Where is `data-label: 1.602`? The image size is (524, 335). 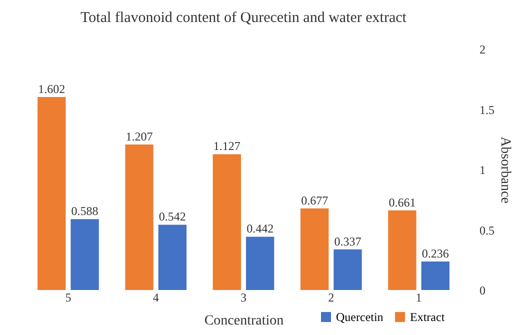
data-label: 1.602 is located at coordinates (52, 89).